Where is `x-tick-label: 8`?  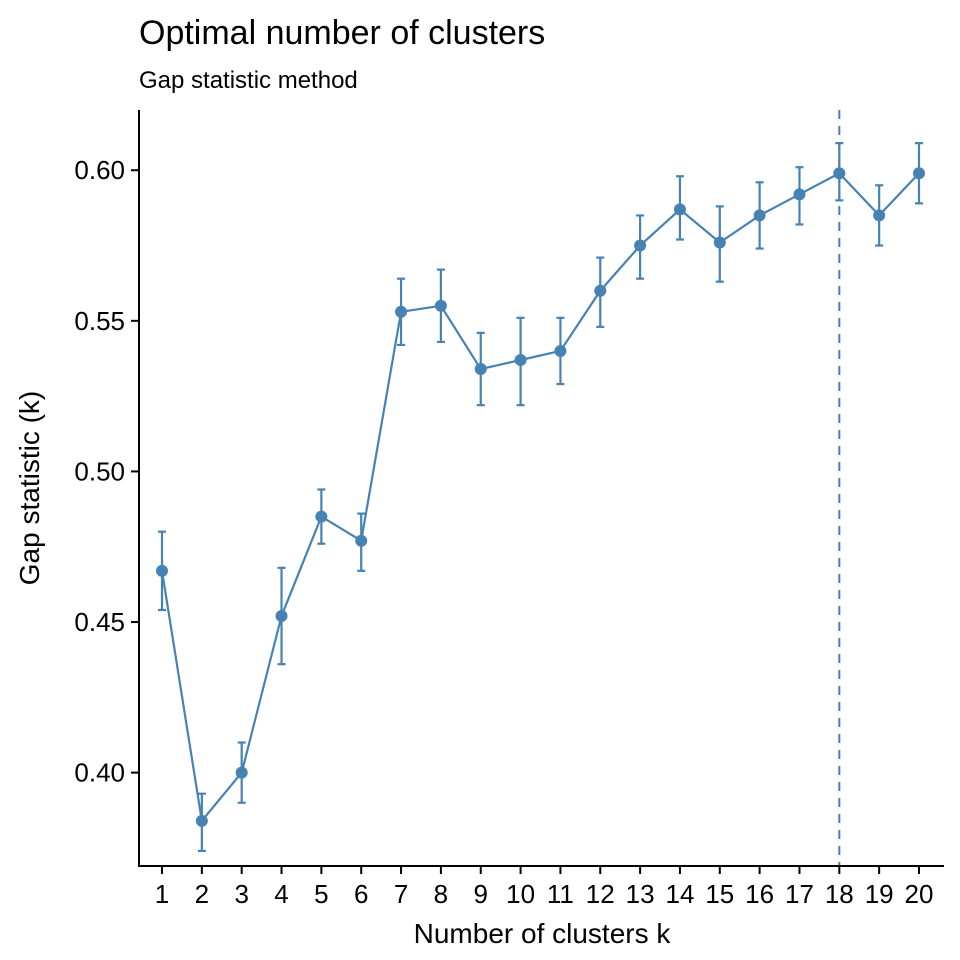 x-tick-label: 8 is located at coordinates (441, 894).